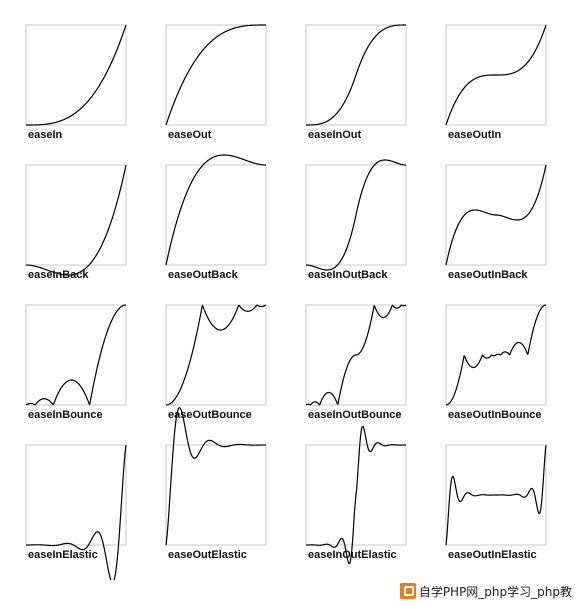 This screenshot has width=576, height=604. I want to click on chart-easeInOutElastic: easeInOutElastic, so click(356, 495).